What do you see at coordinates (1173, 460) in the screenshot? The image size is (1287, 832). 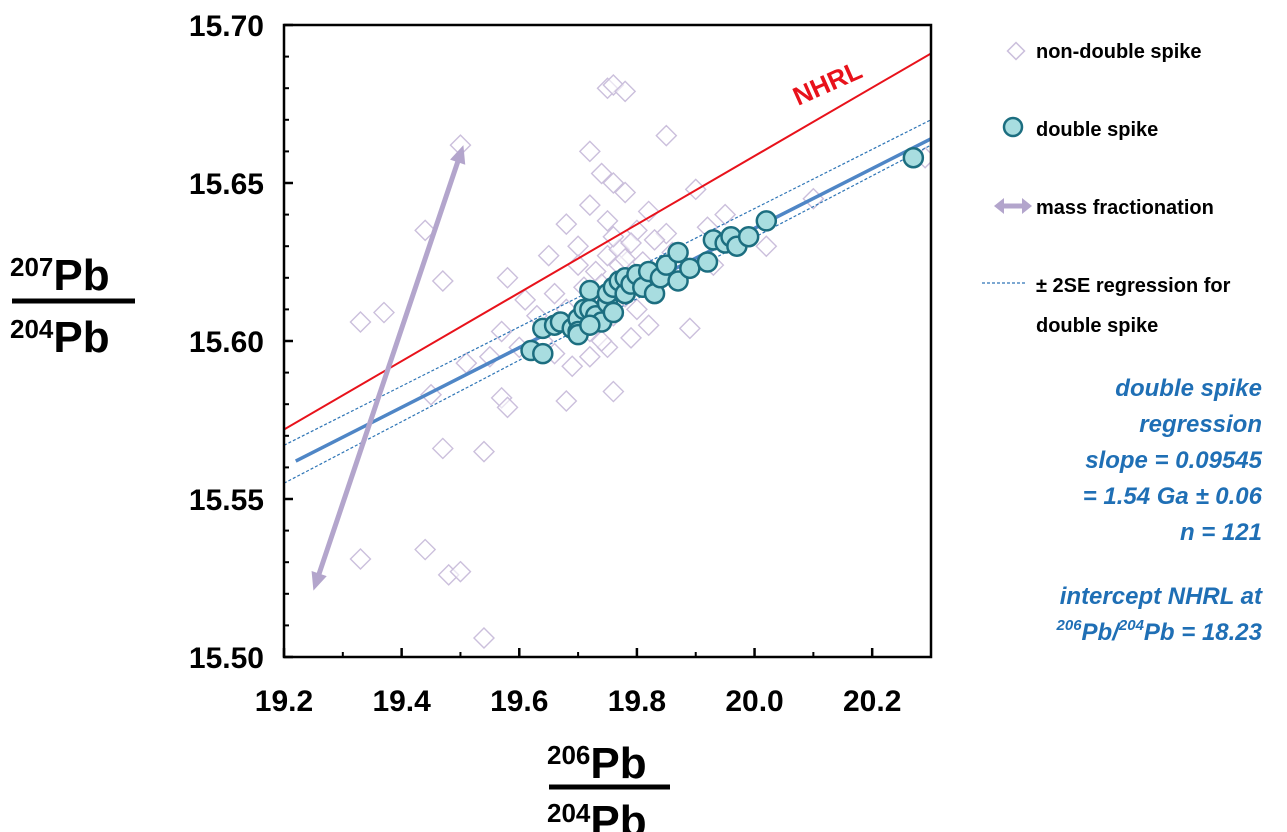 I see `annotation-line: slope = 0.09545` at bounding box center [1173, 460].